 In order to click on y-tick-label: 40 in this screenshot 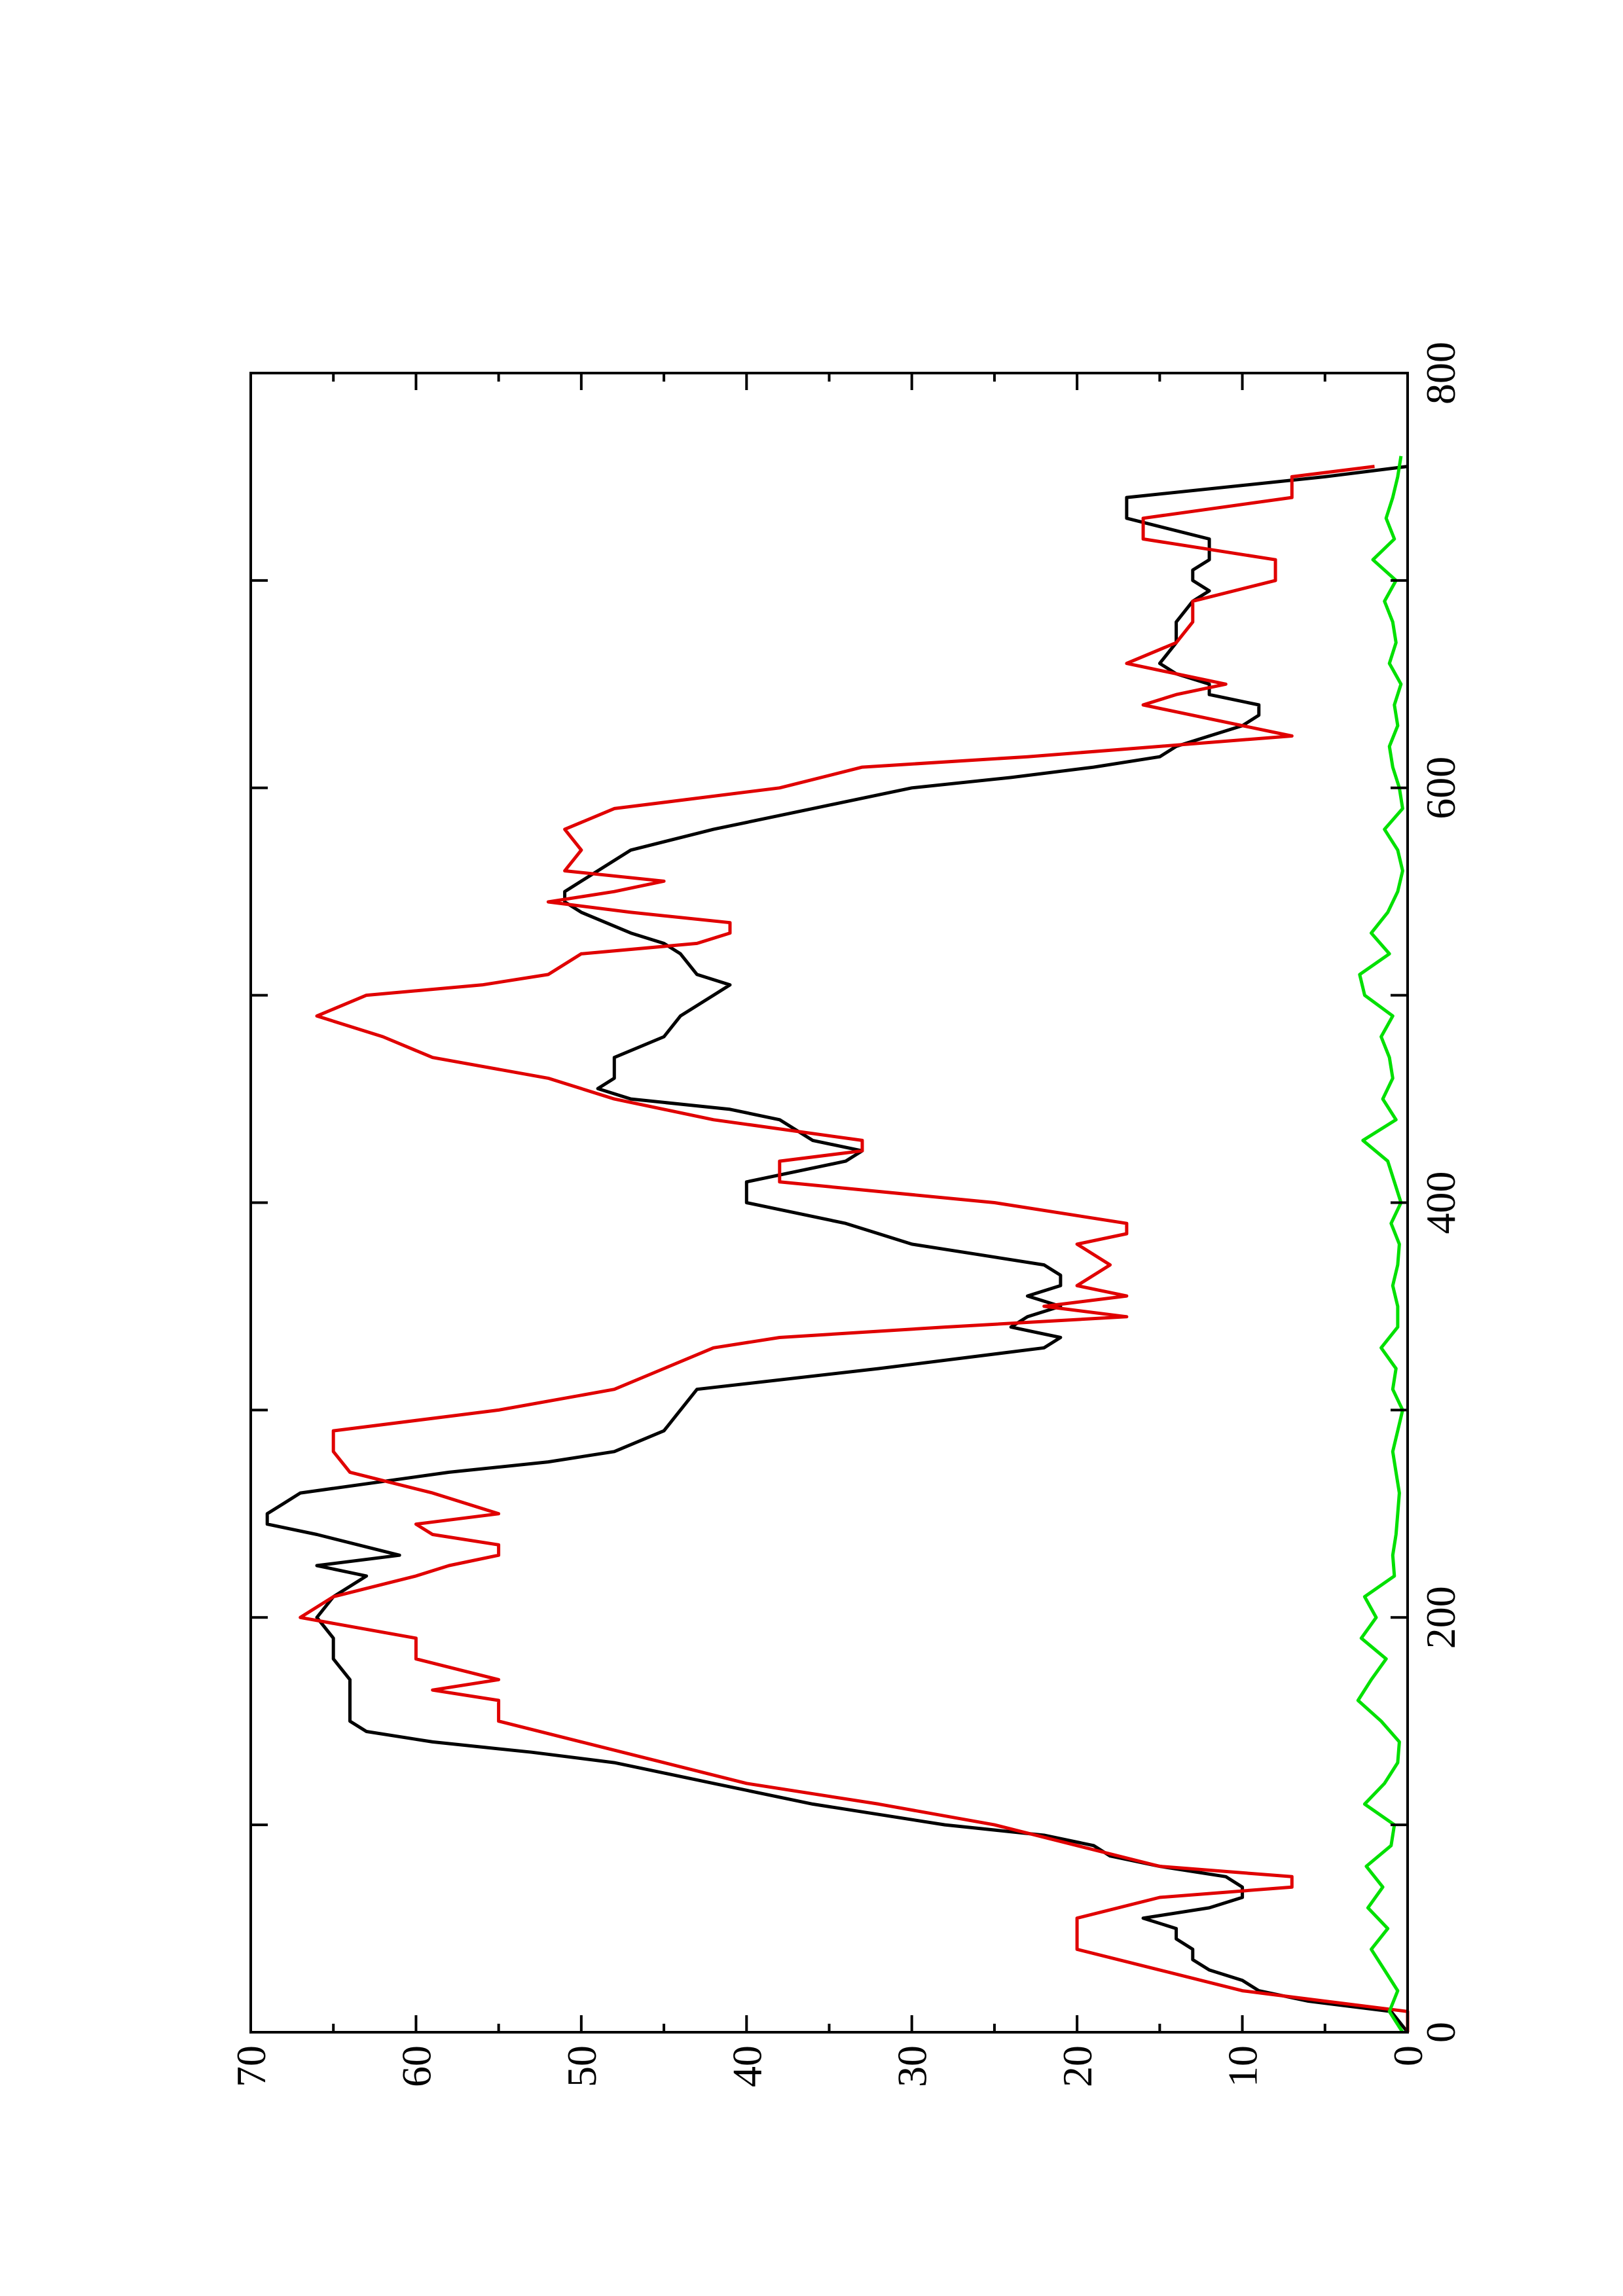, I will do `click(746, 2066)`.